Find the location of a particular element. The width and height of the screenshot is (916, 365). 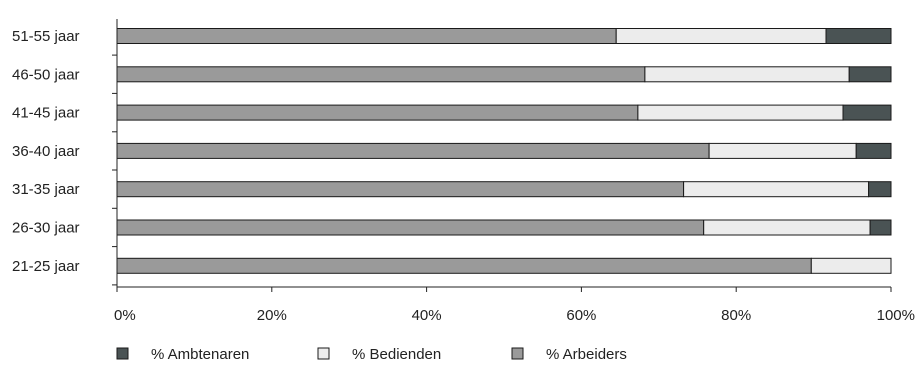

x-tick-labels: 0% 20% 40% 60% 80% 100% is located at coordinates (514, 315).